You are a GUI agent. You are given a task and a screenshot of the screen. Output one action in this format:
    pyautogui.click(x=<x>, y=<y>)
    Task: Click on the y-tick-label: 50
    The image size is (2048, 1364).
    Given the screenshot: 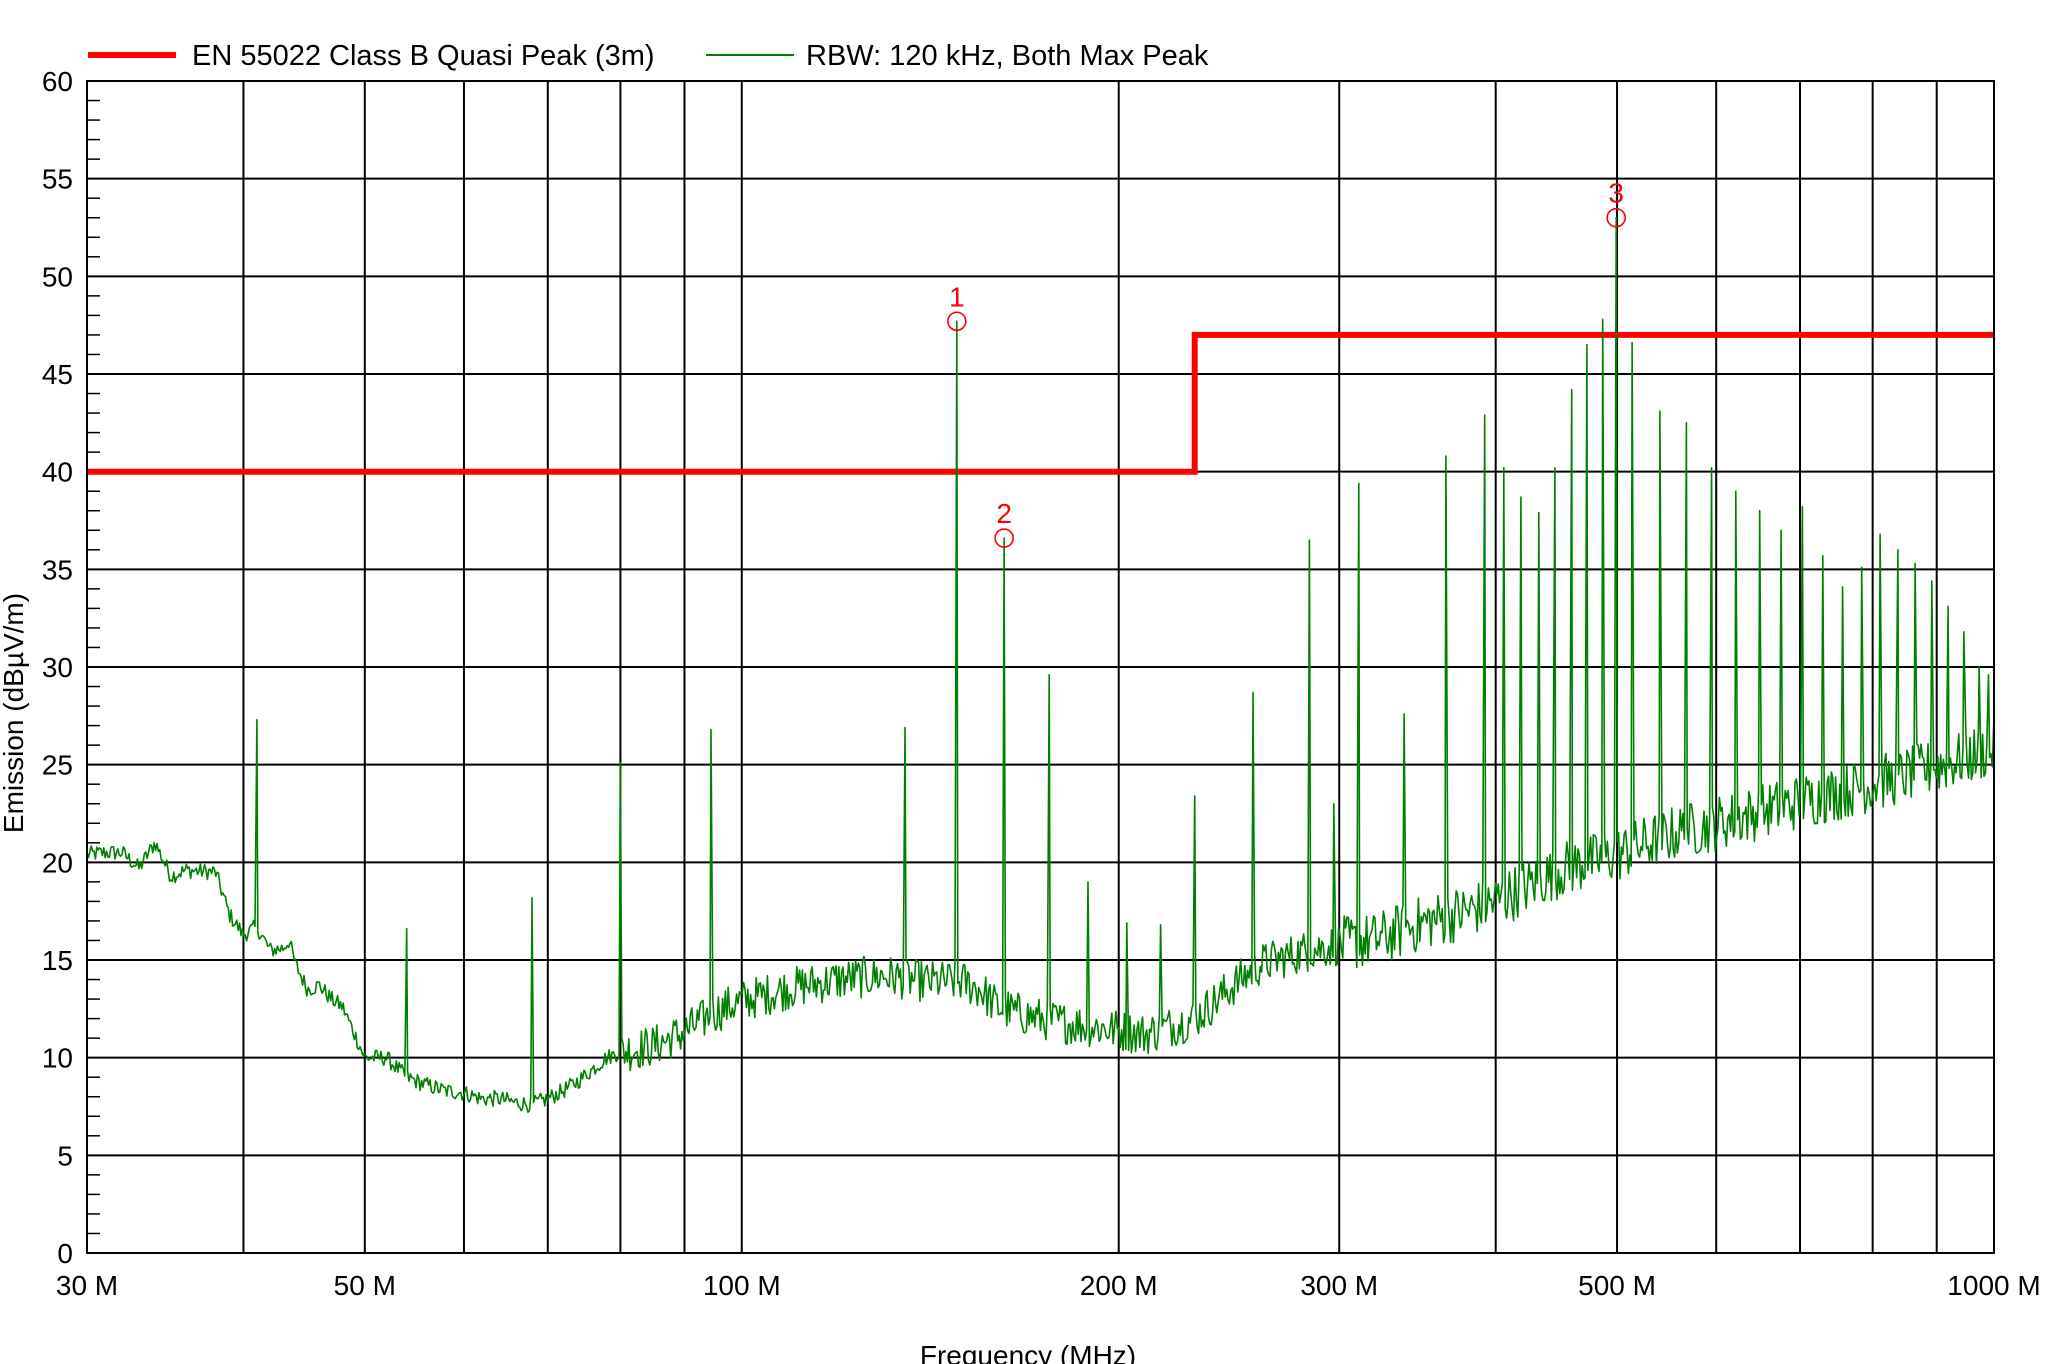 What is the action you would take?
    pyautogui.click(x=57, y=276)
    